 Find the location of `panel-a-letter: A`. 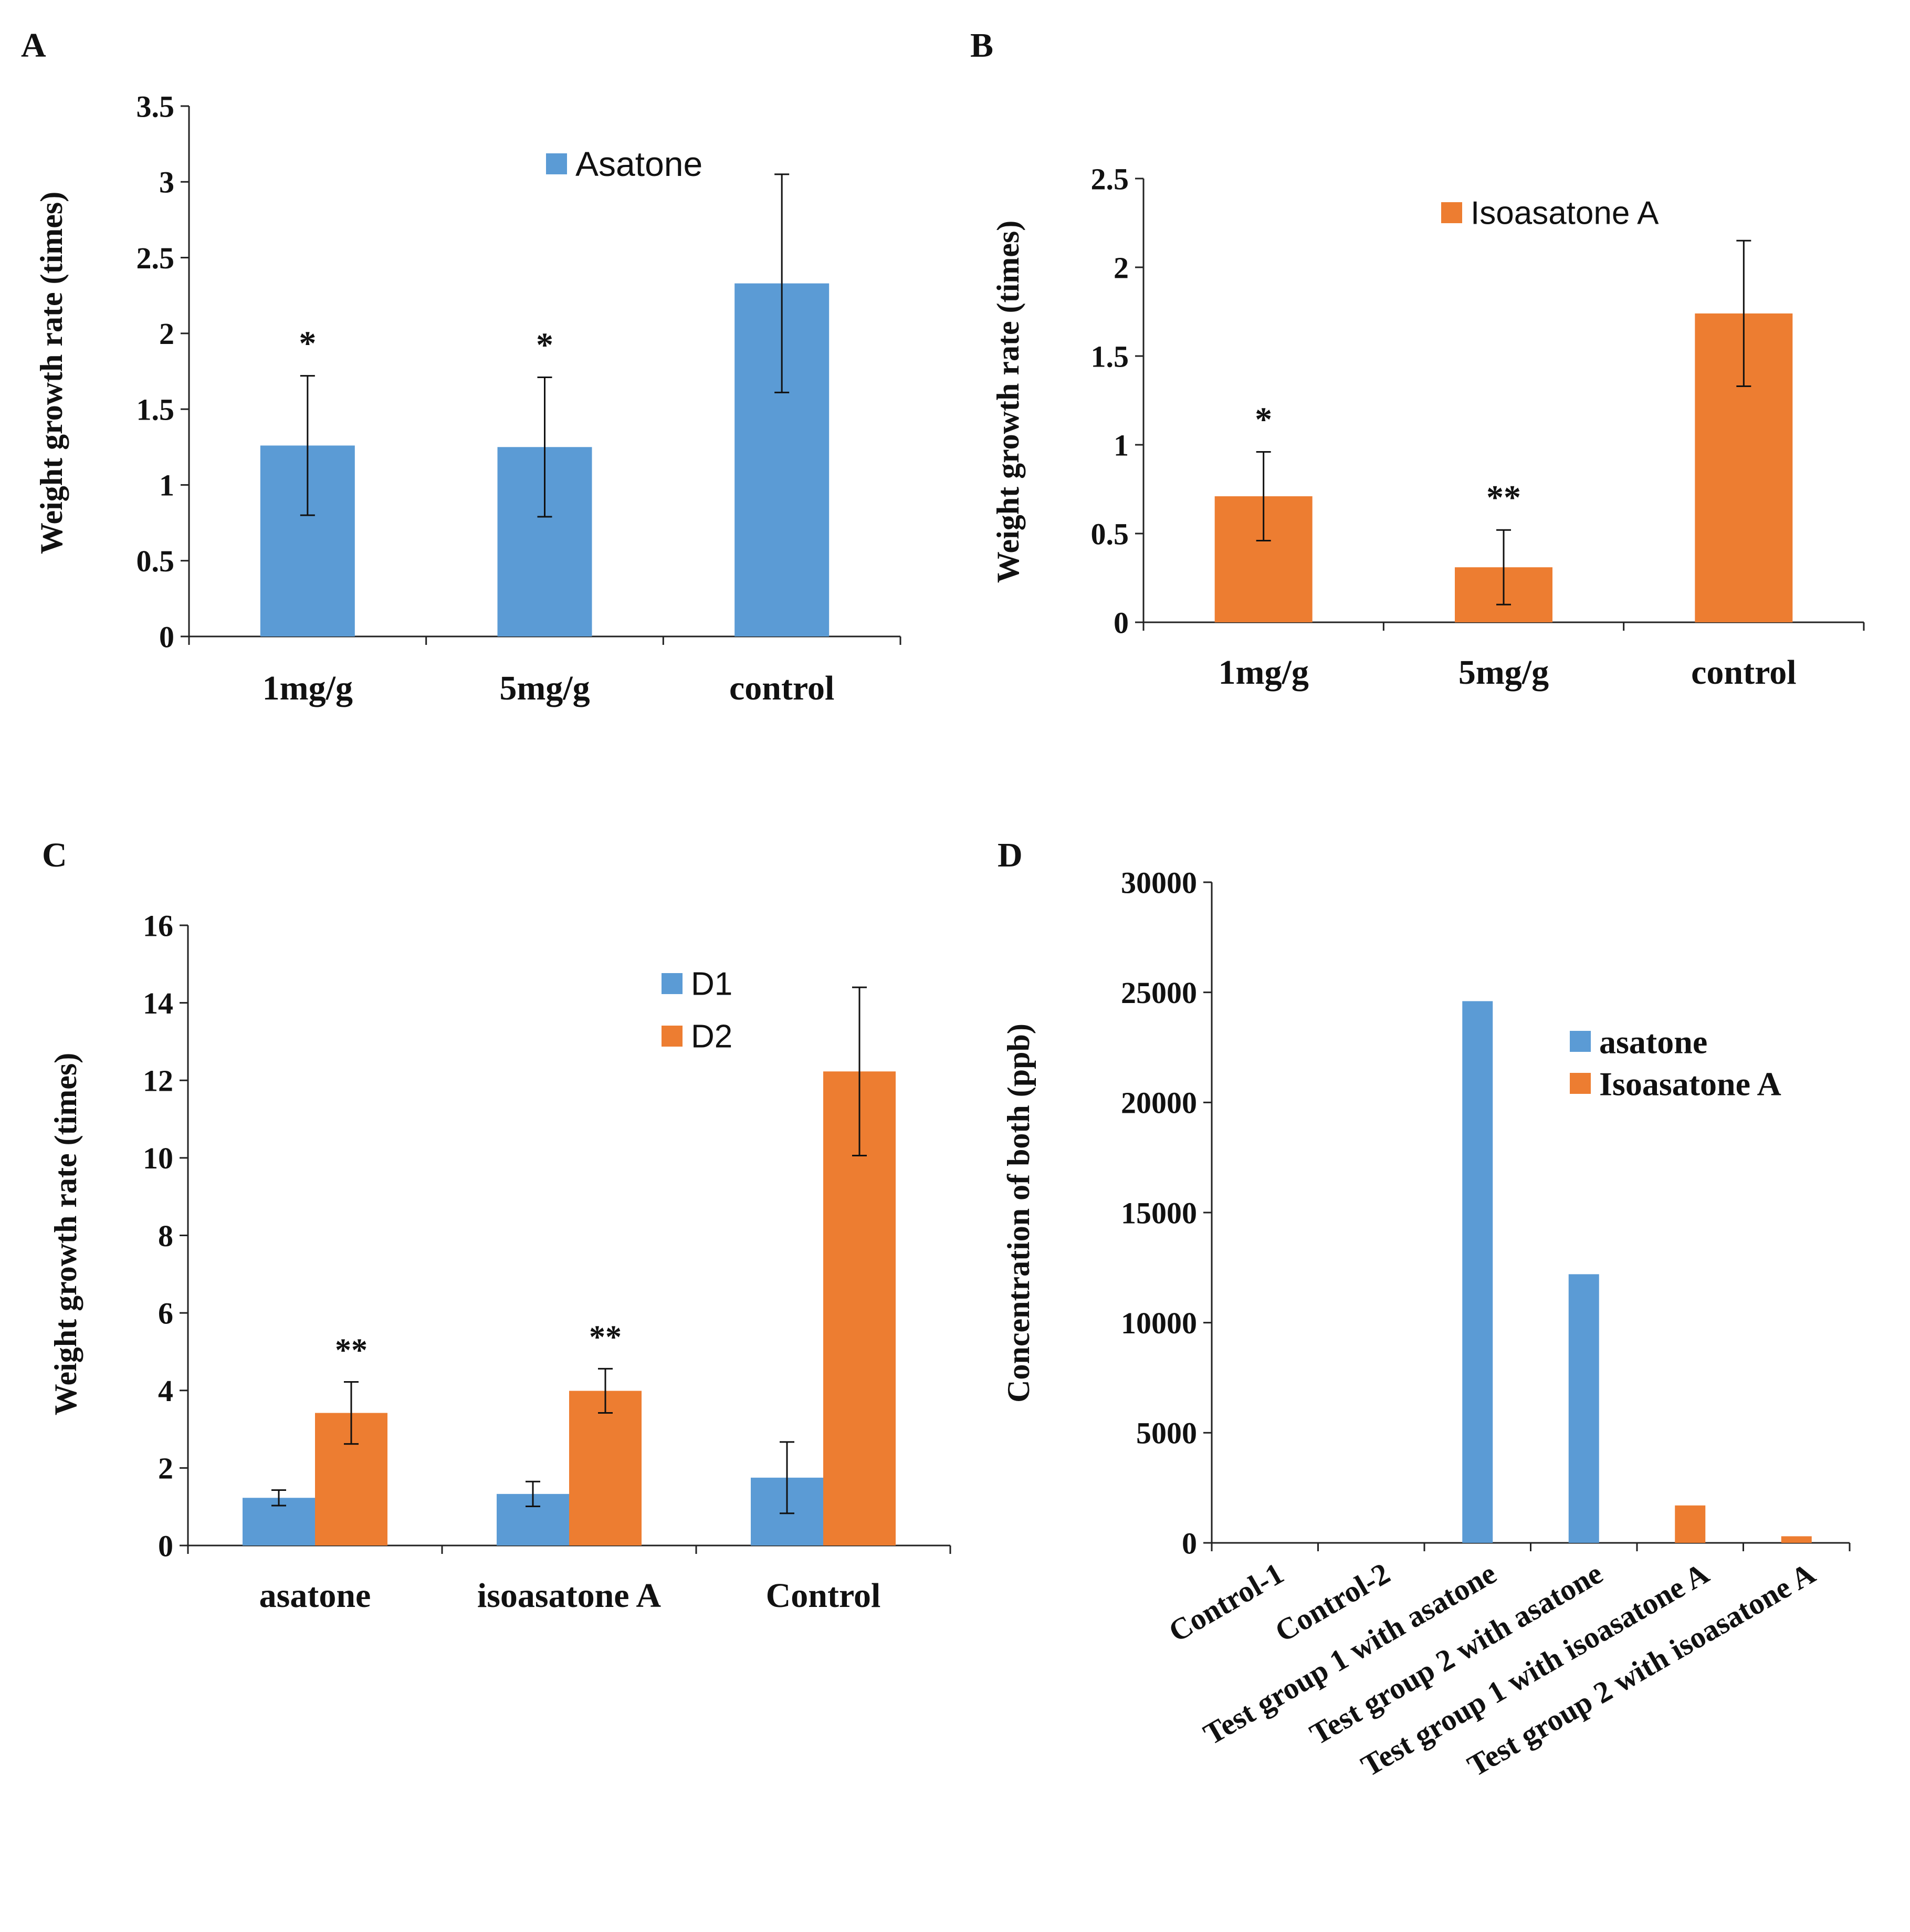

panel-a-letter: A is located at coordinates (33, 45).